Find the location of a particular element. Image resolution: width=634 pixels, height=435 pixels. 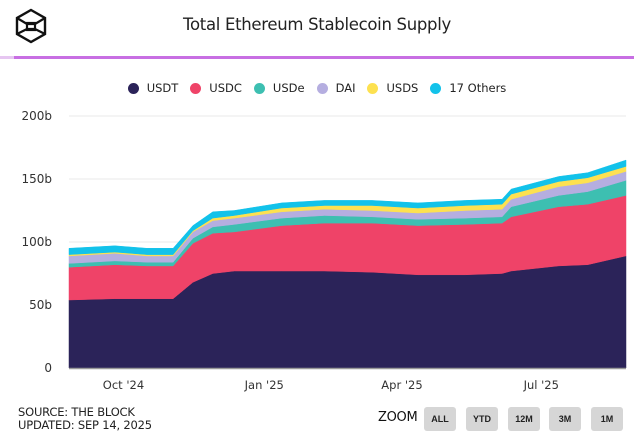

legend-item-usds: USDS is located at coordinates (392, 88).